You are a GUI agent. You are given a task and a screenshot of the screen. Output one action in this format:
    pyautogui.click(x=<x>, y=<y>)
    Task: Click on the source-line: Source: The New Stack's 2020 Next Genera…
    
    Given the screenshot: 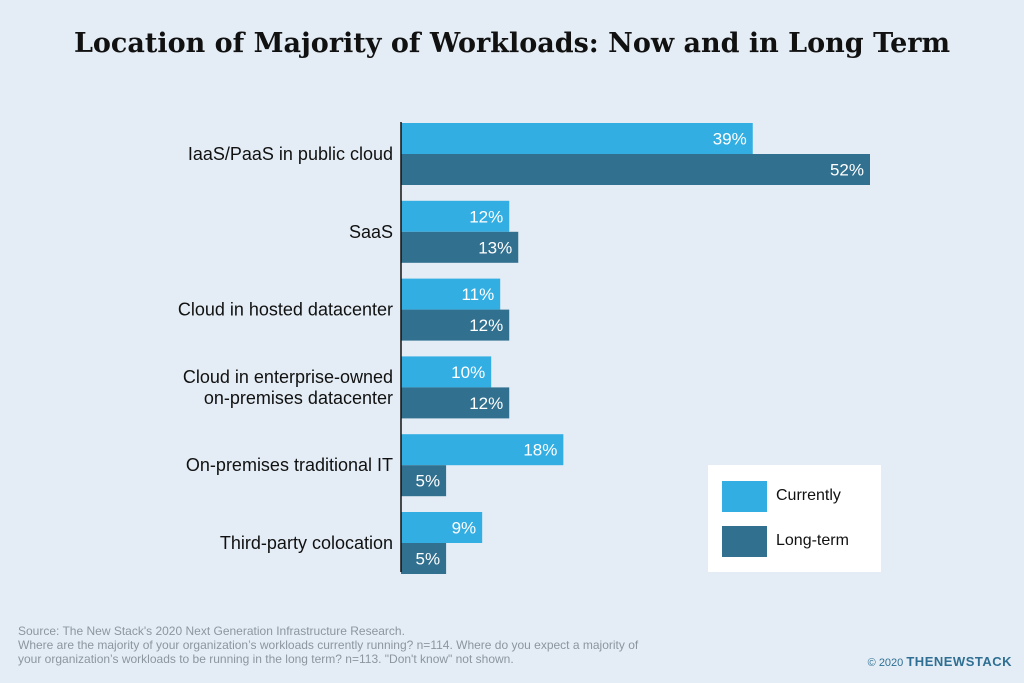 What is the action you would take?
    pyautogui.click(x=211, y=631)
    